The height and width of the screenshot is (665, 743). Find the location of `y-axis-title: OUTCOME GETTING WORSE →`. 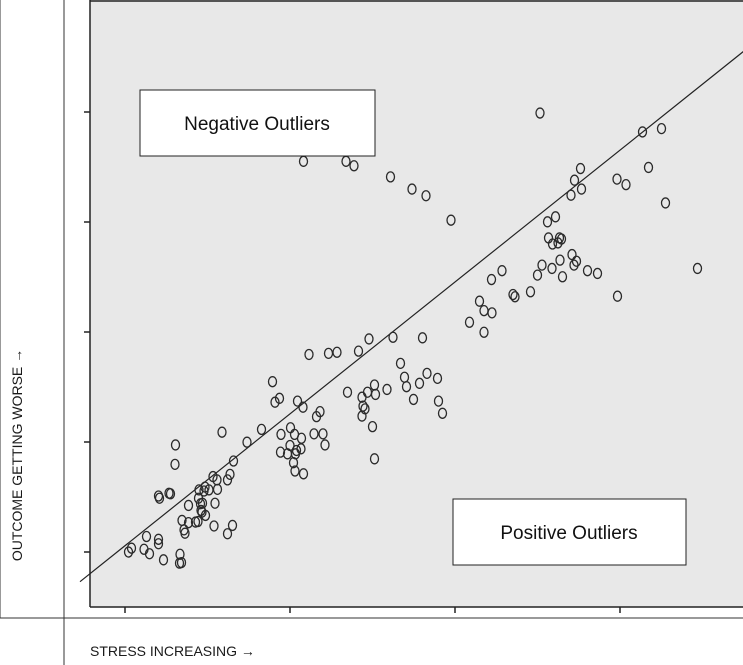

y-axis-title: OUTCOME GETTING WORSE → is located at coordinates (17, 455).